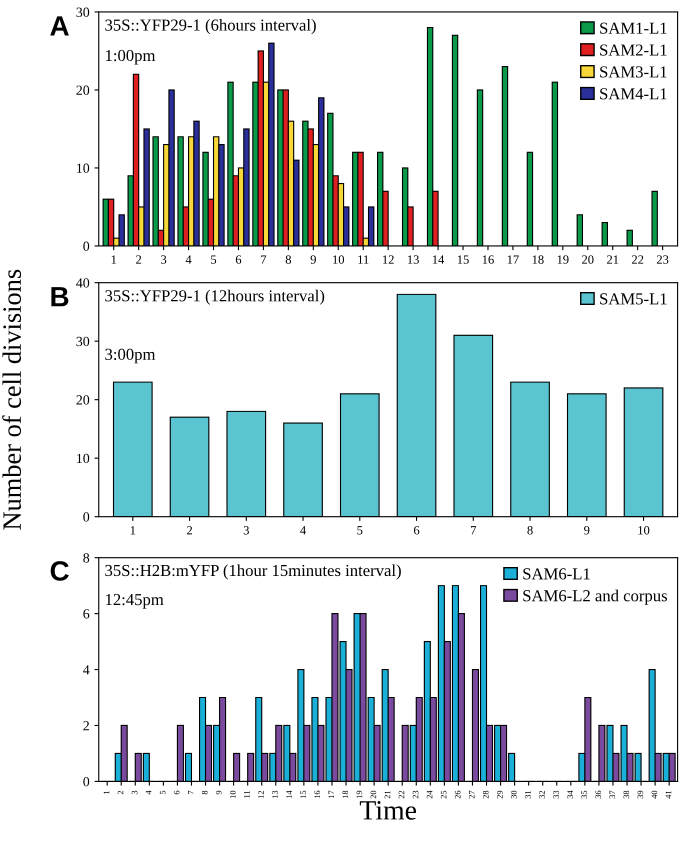 This screenshot has height=854, width=681. I want to click on x-tick-label: 24, so click(429, 794).